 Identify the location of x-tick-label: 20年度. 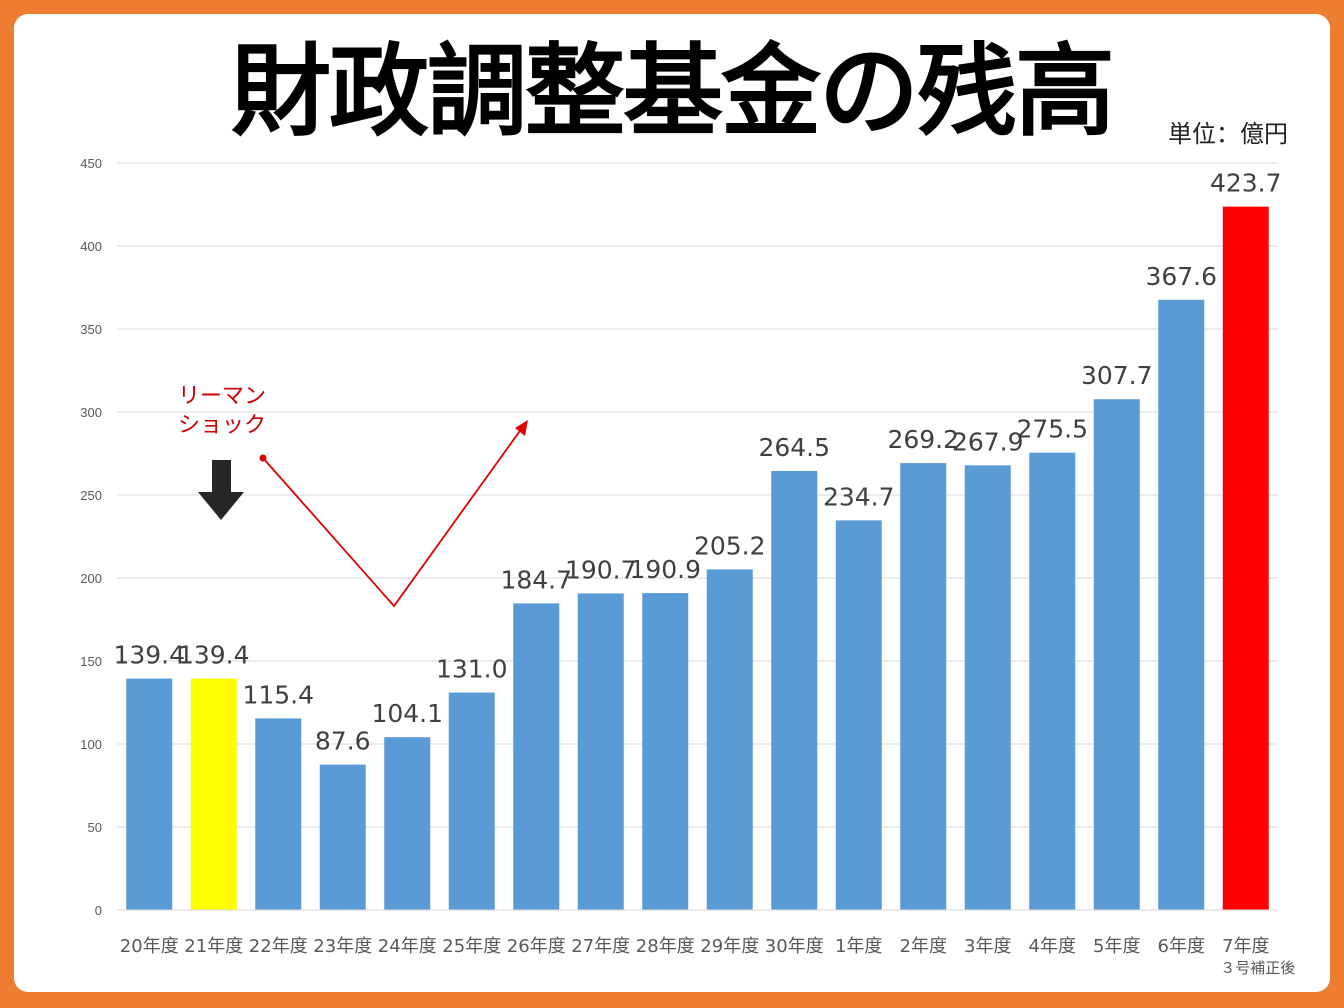
(149, 946).